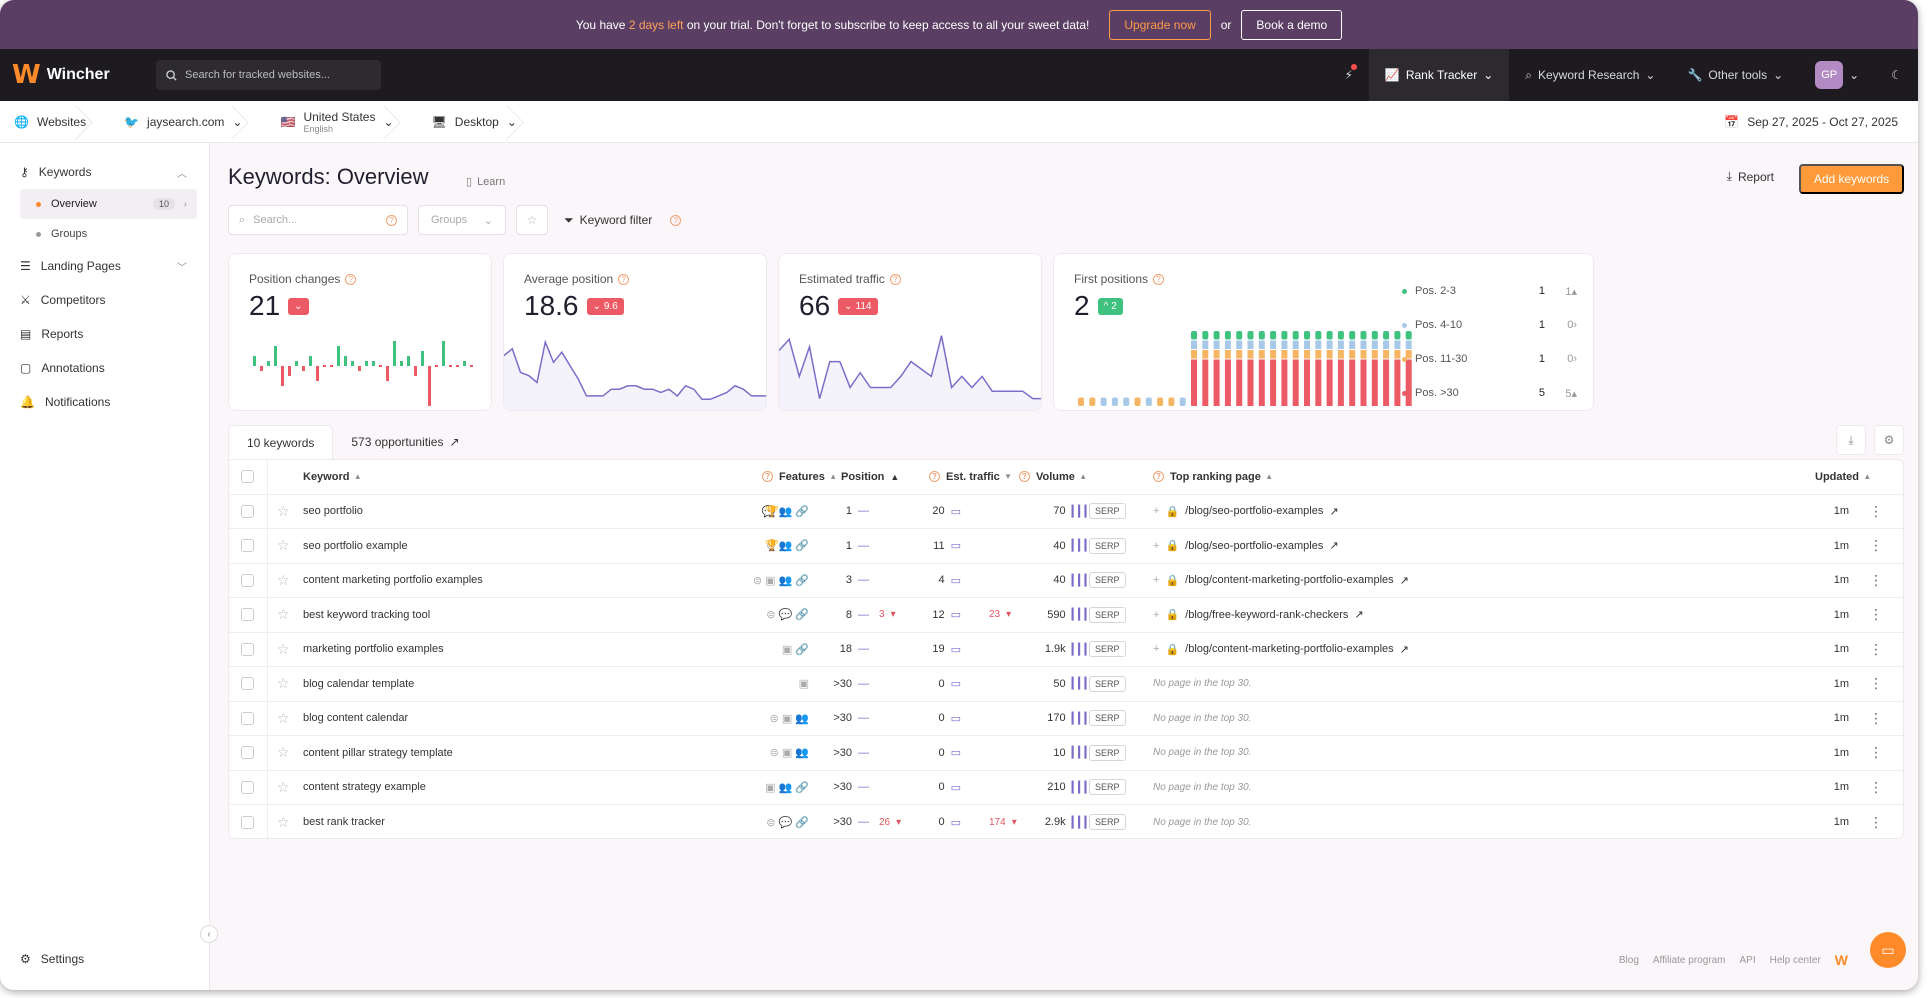  What do you see at coordinates (1212, 477) in the screenshot?
I see `header-top-page: ? Top ranking page ▴` at bounding box center [1212, 477].